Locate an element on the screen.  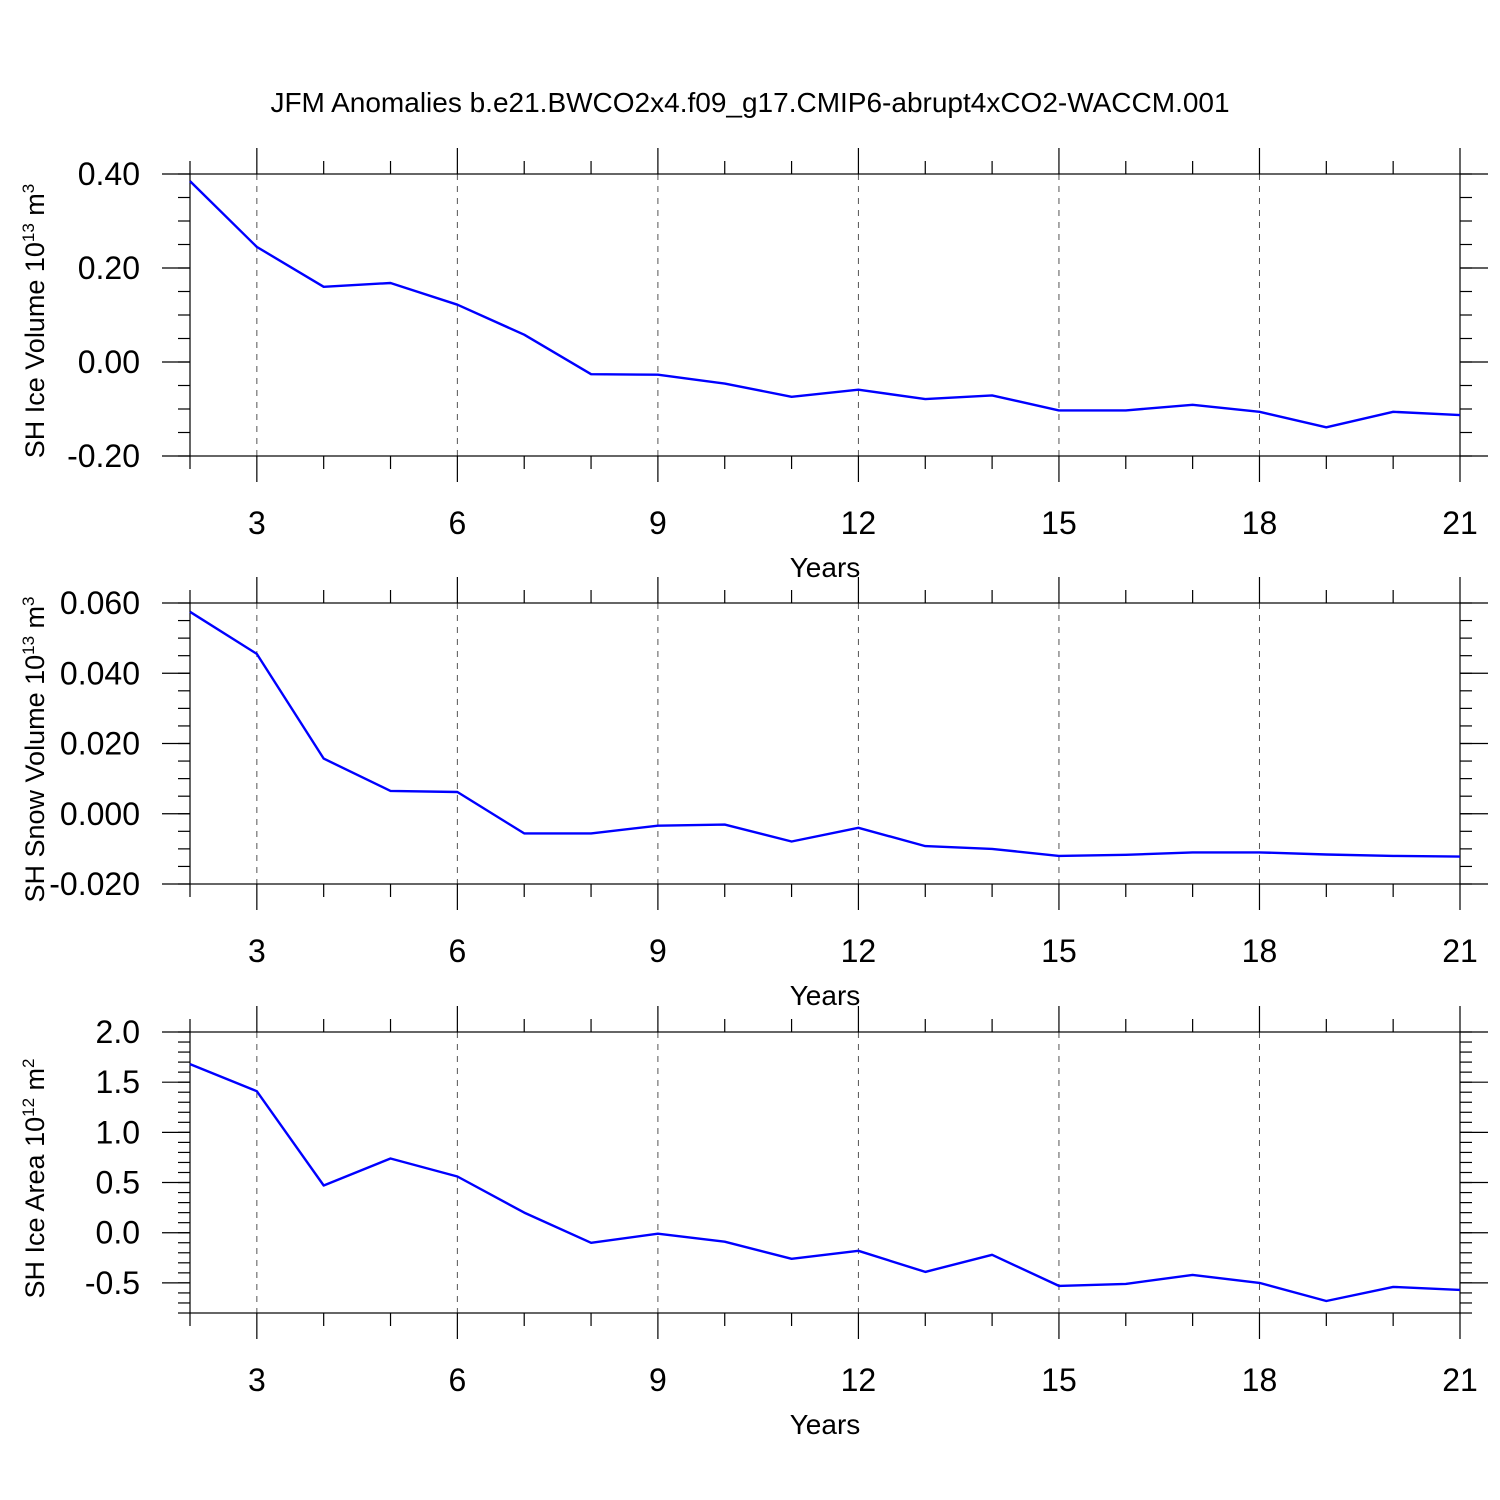
y-tick-label: 0.5 is located at coordinates (118, 1183).